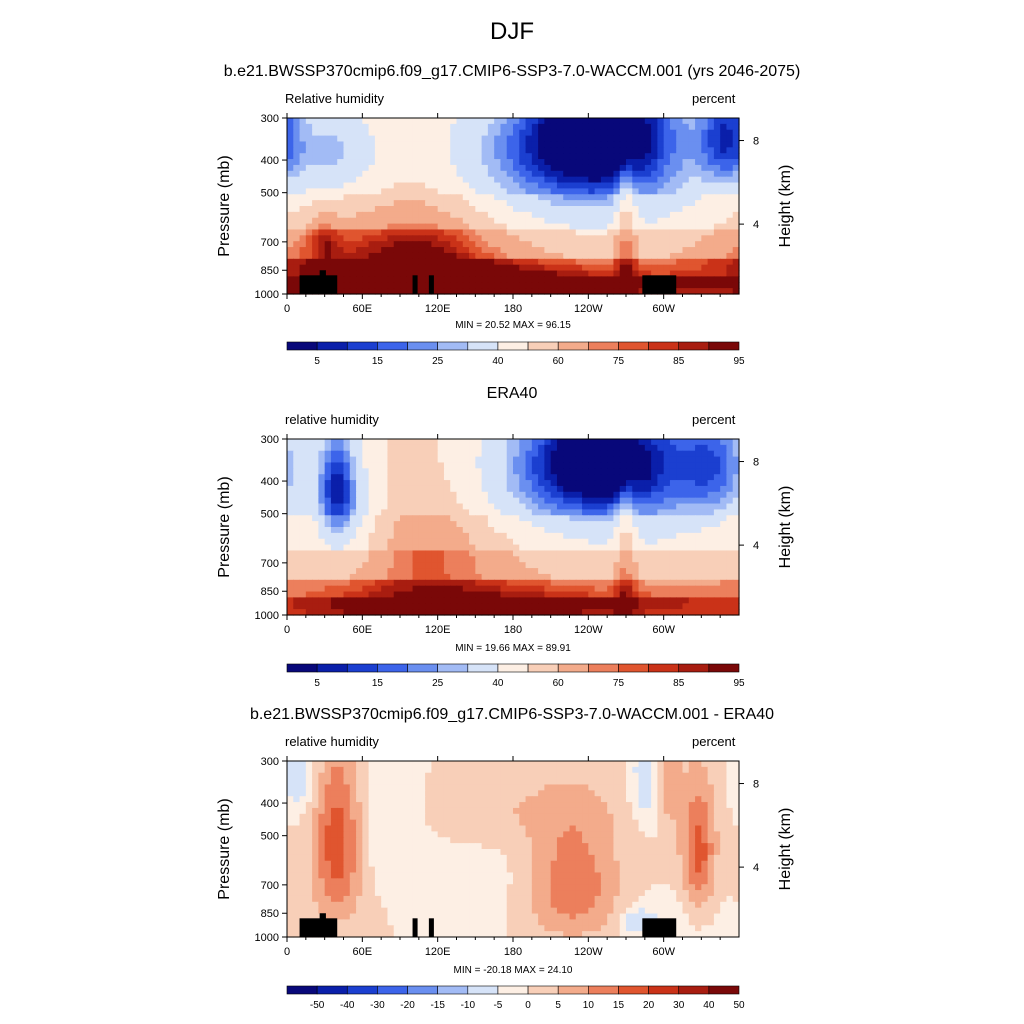  I want to click on panel2-stats: MIN = 19.66 MAX = 89.91, so click(513, 648).